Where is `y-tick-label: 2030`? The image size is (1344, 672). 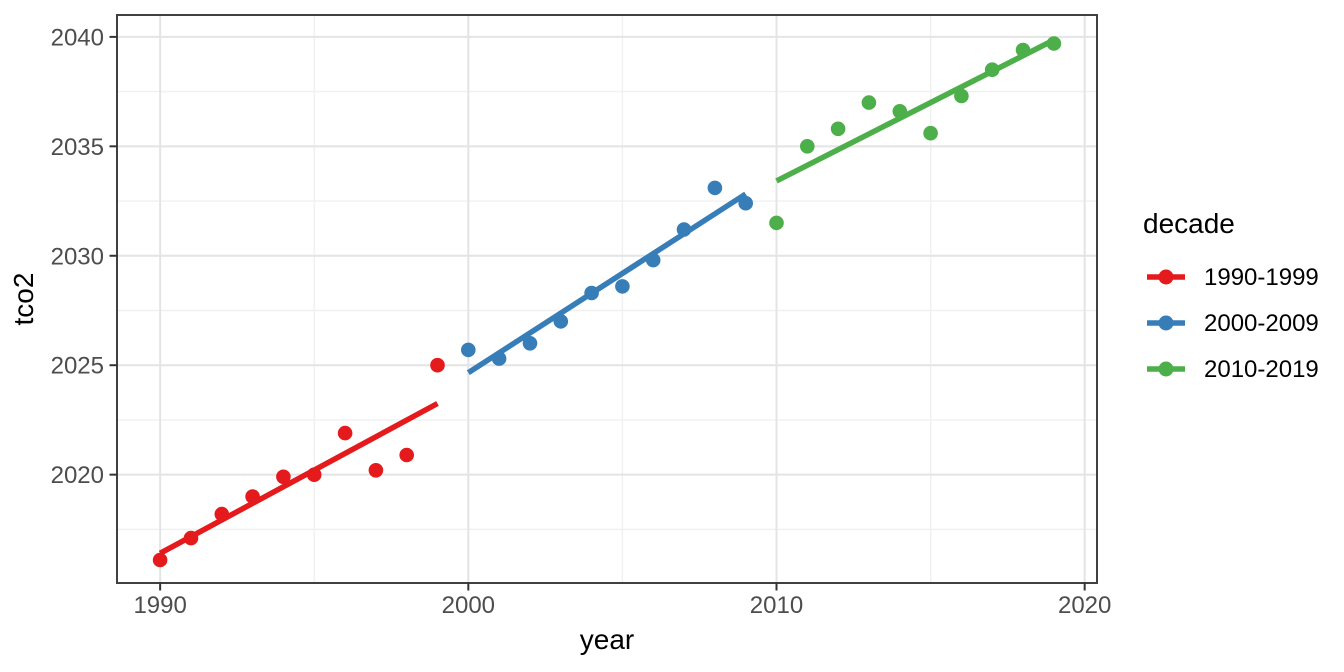
y-tick-label: 2030 is located at coordinates (77, 256).